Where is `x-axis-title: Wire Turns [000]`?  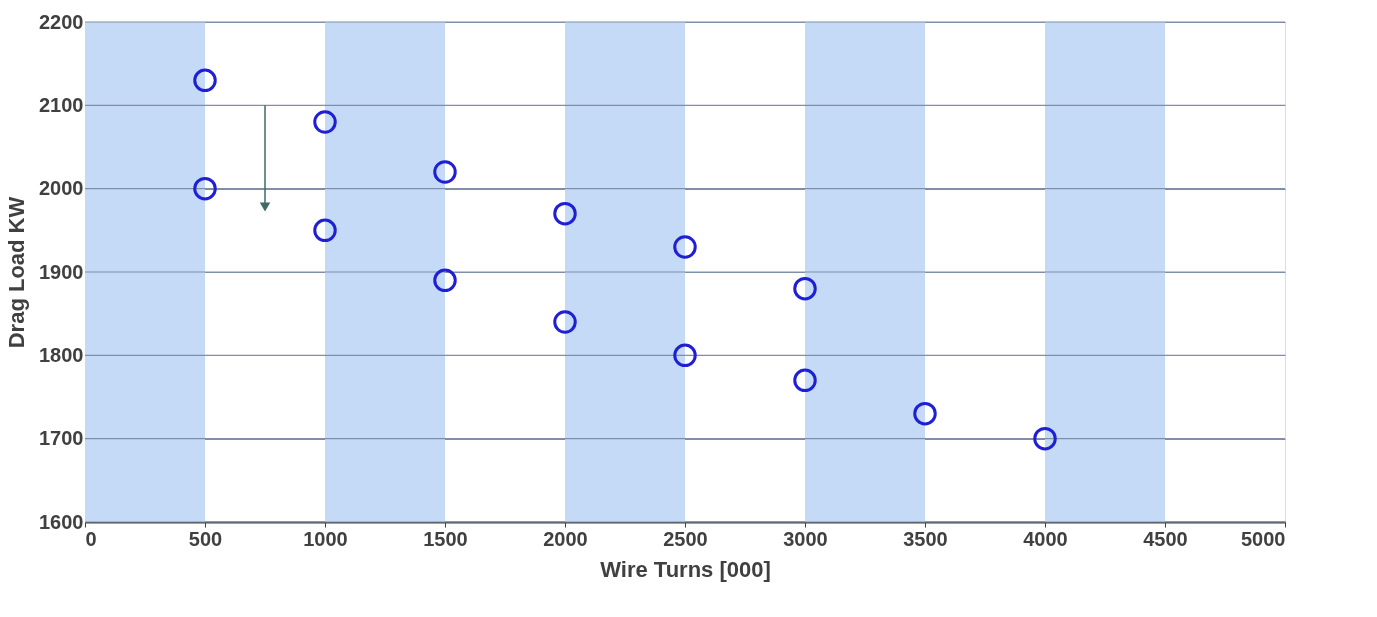
x-axis-title: Wire Turns [000] is located at coordinates (685, 569).